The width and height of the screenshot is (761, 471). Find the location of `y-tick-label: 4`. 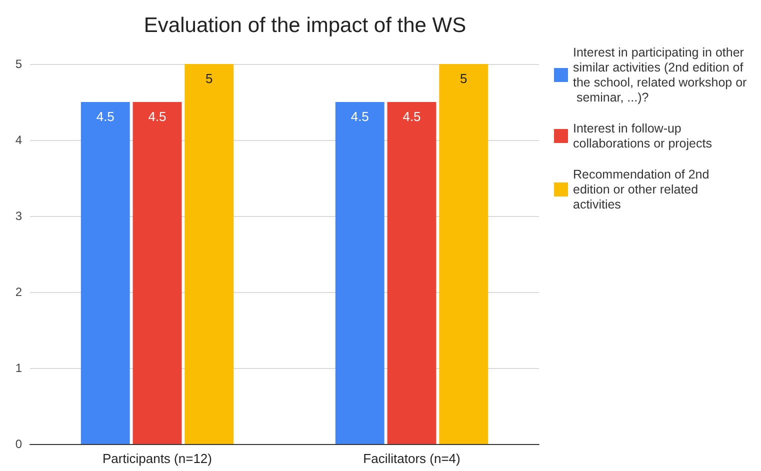

y-tick-label: 4 is located at coordinates (18, 140).